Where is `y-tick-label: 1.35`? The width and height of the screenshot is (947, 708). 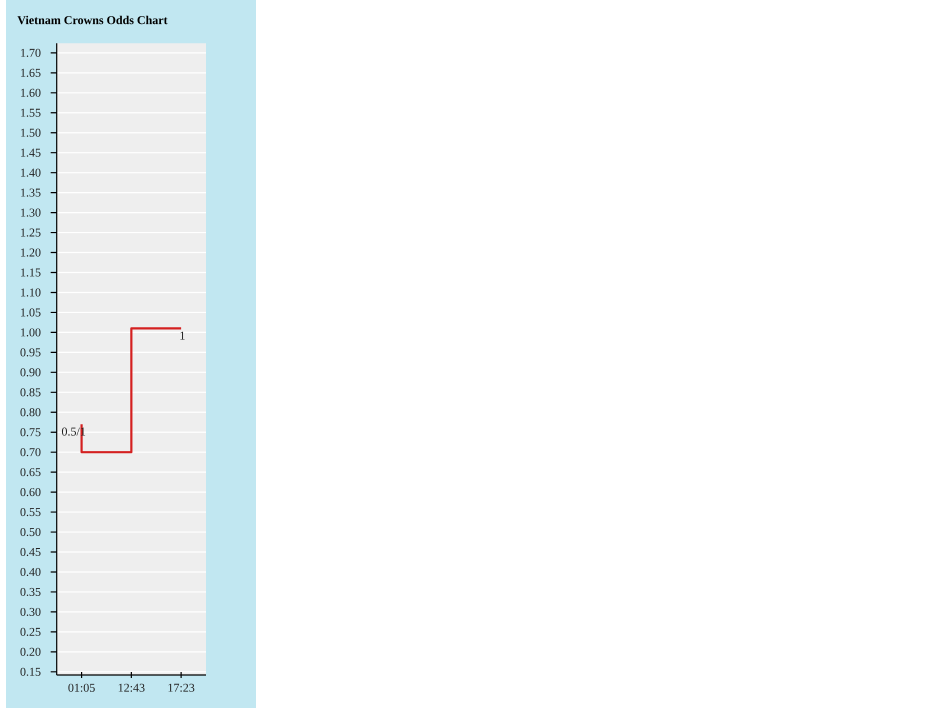
y-tick-label: 1.35 is located at coordinates (31, 192).